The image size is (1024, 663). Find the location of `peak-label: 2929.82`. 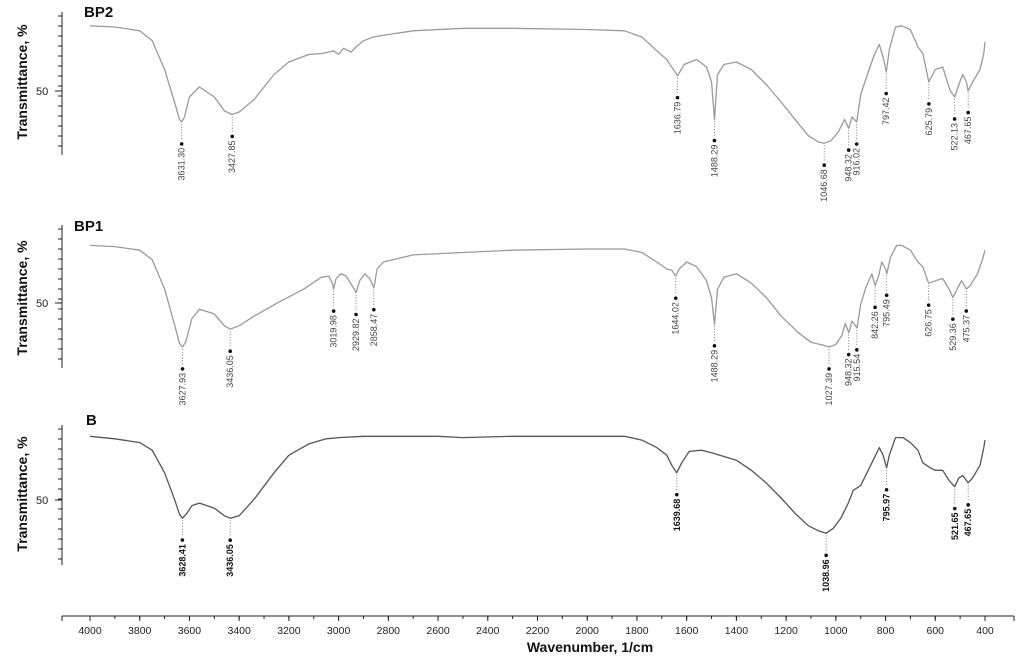

peak-label: 2929.82 is located at coordinates (356, 335).